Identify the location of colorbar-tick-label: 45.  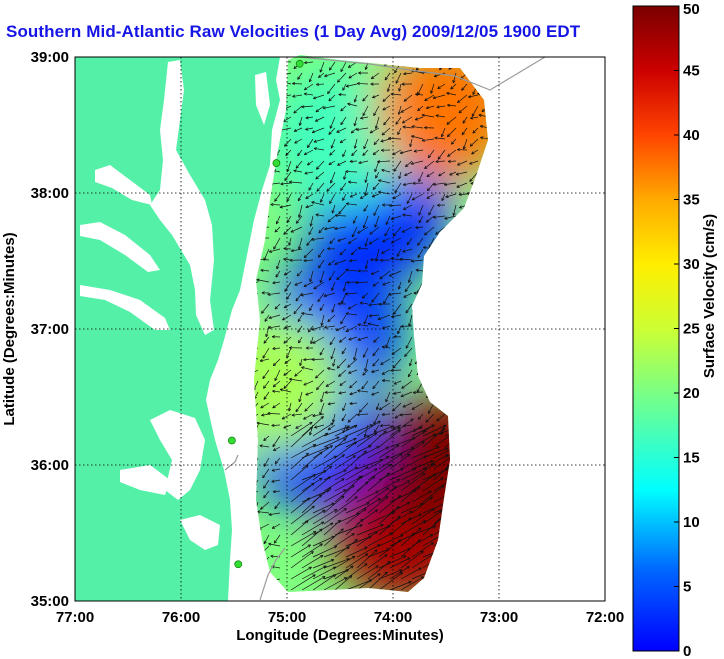
(691, 71).